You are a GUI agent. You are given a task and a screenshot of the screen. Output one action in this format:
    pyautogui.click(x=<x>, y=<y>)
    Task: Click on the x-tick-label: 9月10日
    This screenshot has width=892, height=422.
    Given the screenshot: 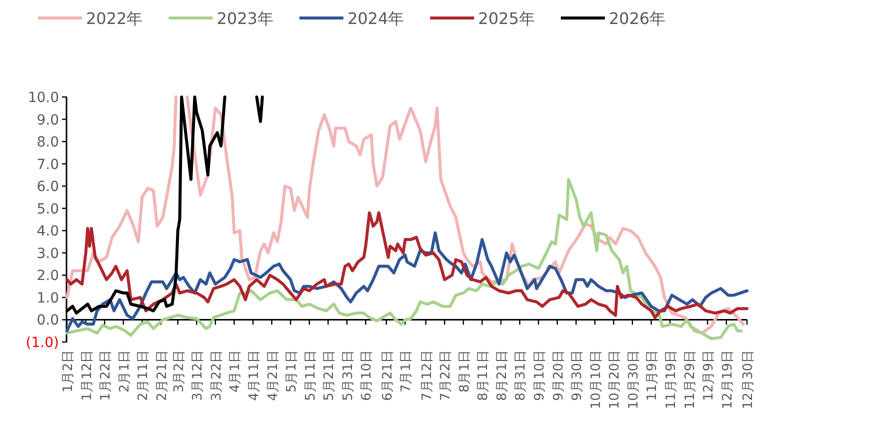 What is the action you would take?
    pyautogui.click(x=540, y=375)
    